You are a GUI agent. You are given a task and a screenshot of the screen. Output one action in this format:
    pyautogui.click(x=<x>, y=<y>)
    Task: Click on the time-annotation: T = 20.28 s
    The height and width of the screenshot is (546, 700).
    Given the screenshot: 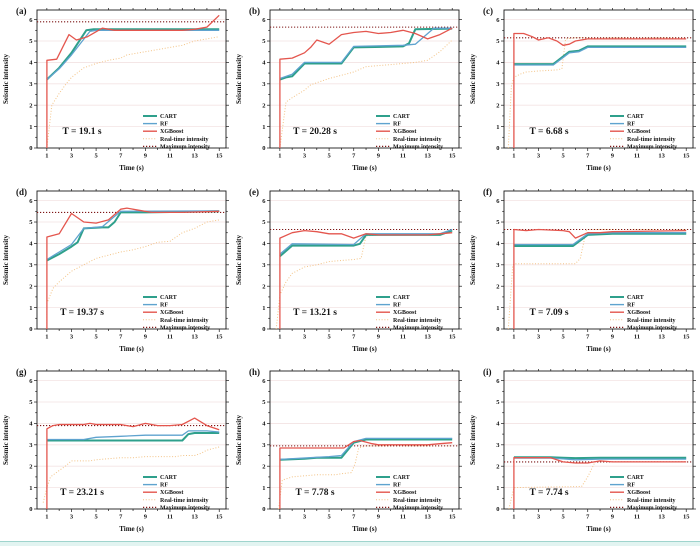 What is the action you would take?
    pyautogui.click(x=315, y=132)
    